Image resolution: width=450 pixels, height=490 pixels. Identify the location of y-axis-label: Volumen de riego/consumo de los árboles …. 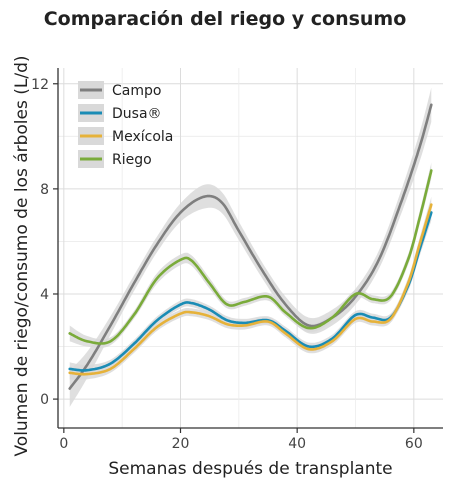
(22, 255).